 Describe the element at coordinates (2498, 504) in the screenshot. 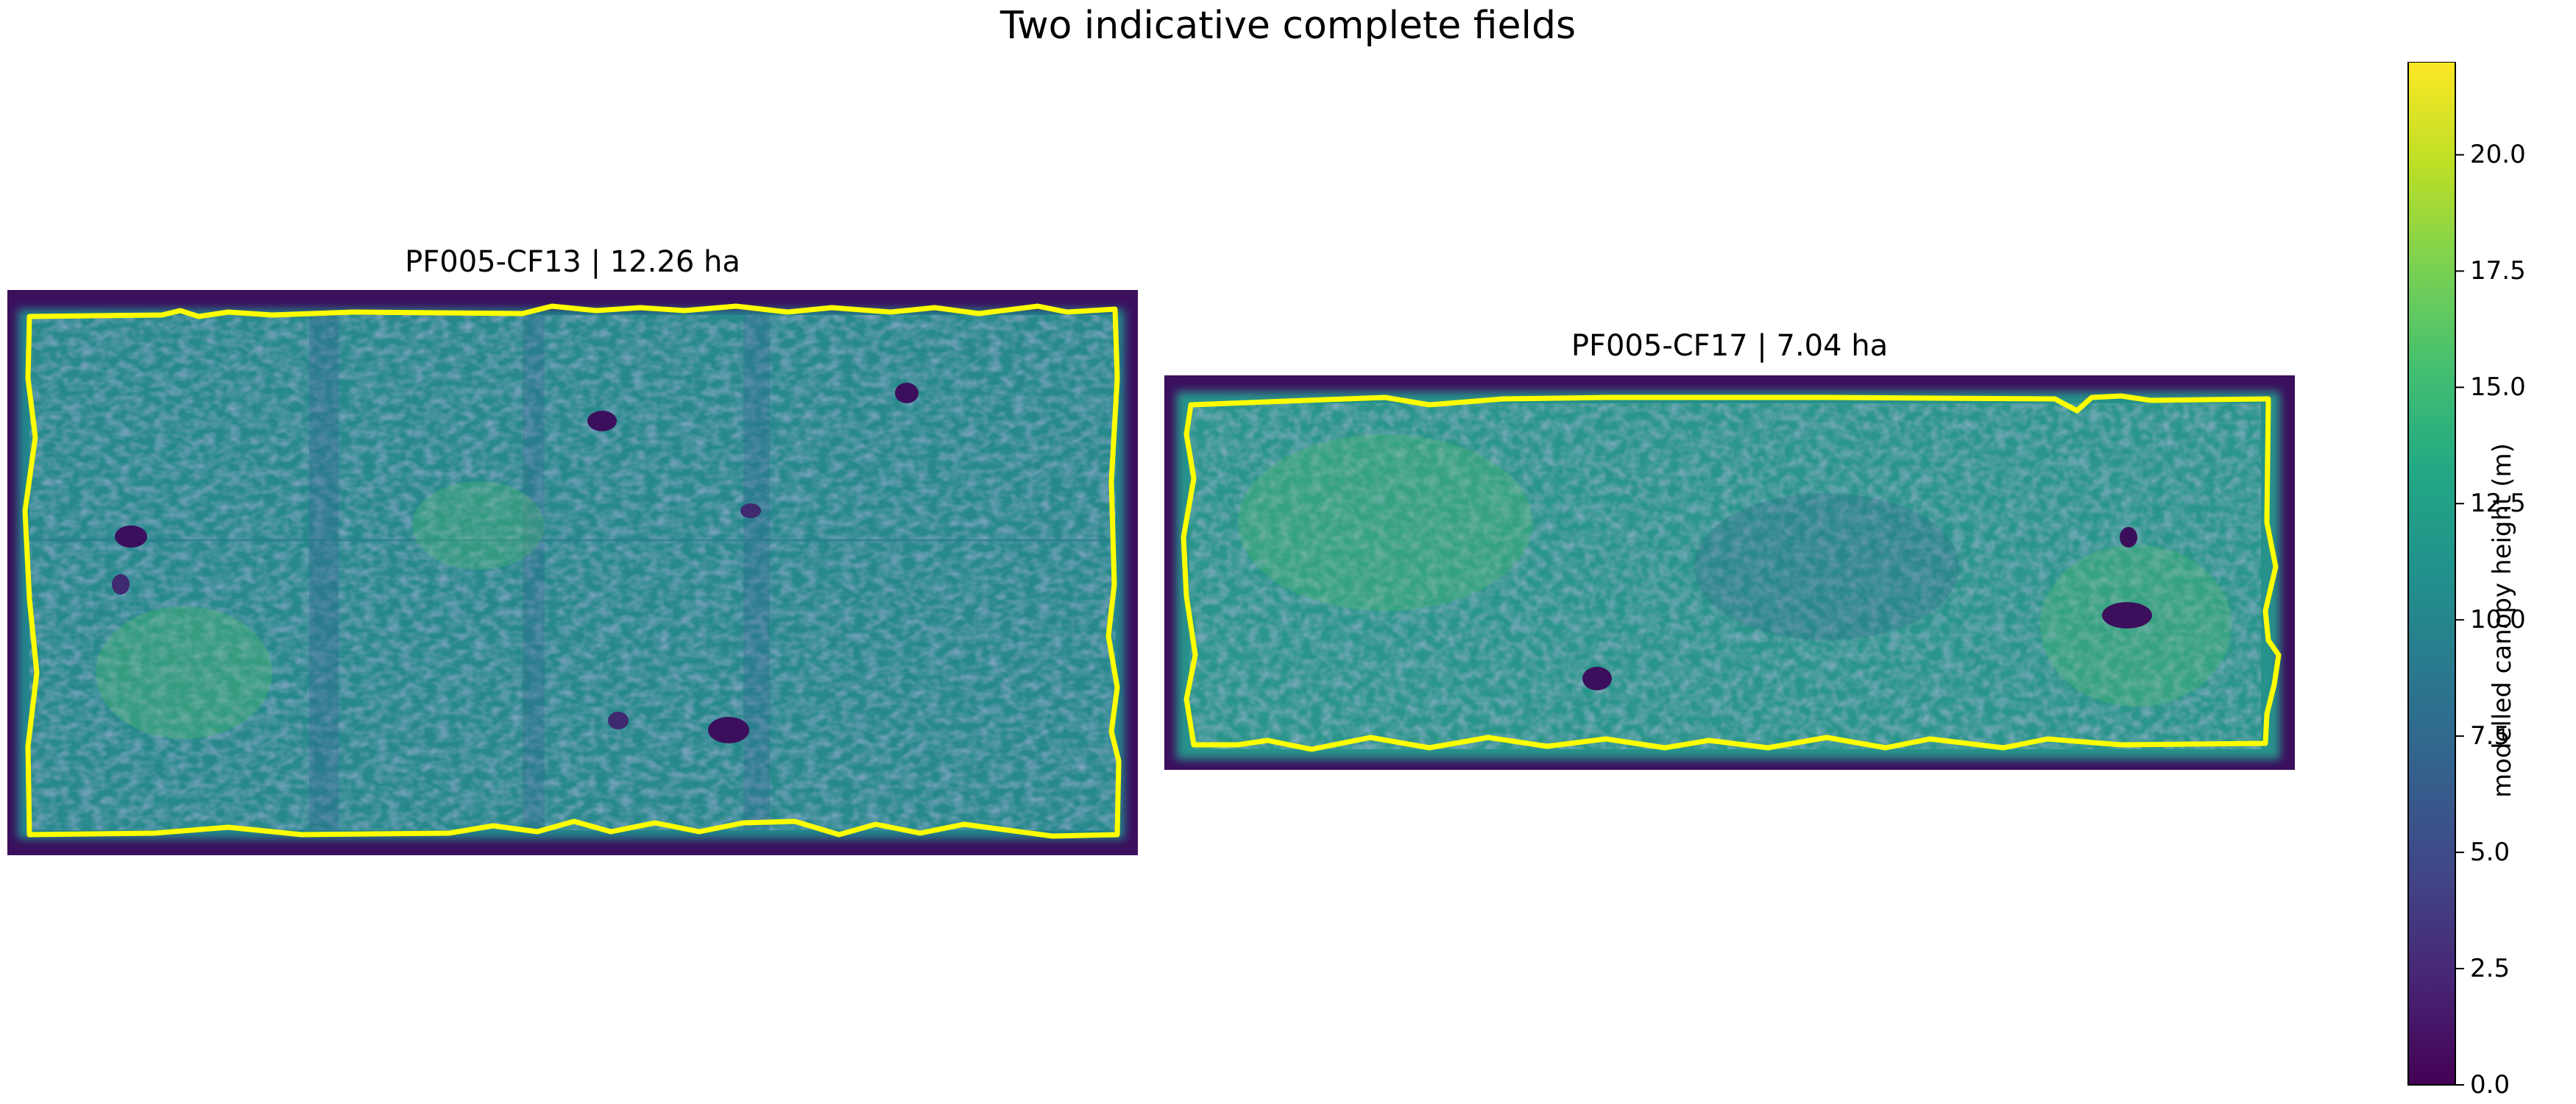

I see `colorbar-tick-label: 12.5` at that location.